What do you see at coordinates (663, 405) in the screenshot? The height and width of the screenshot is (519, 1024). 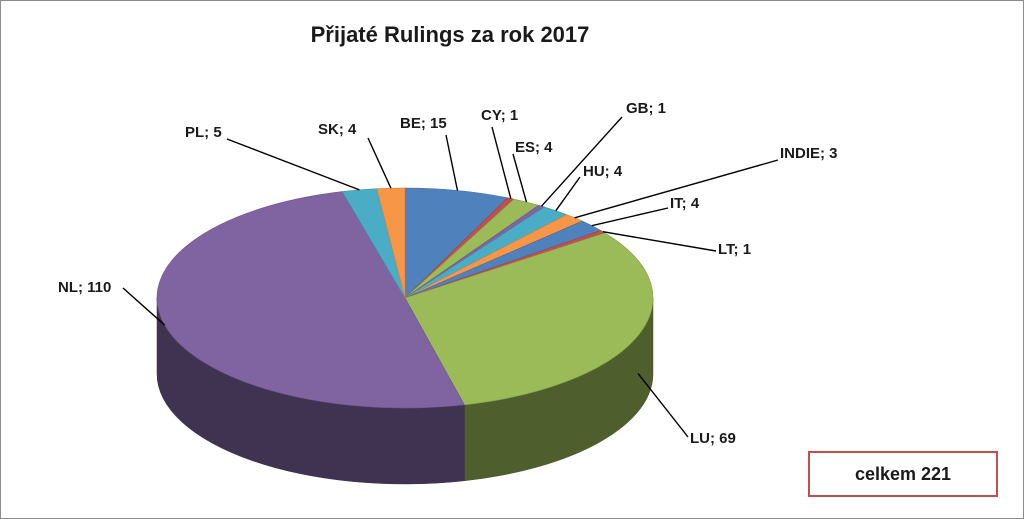 I see `leader-lu` at bounding box center [663, 405].